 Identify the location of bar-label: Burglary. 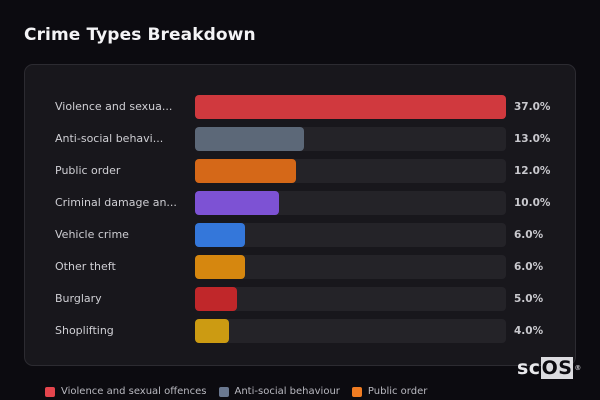
(78, 298).